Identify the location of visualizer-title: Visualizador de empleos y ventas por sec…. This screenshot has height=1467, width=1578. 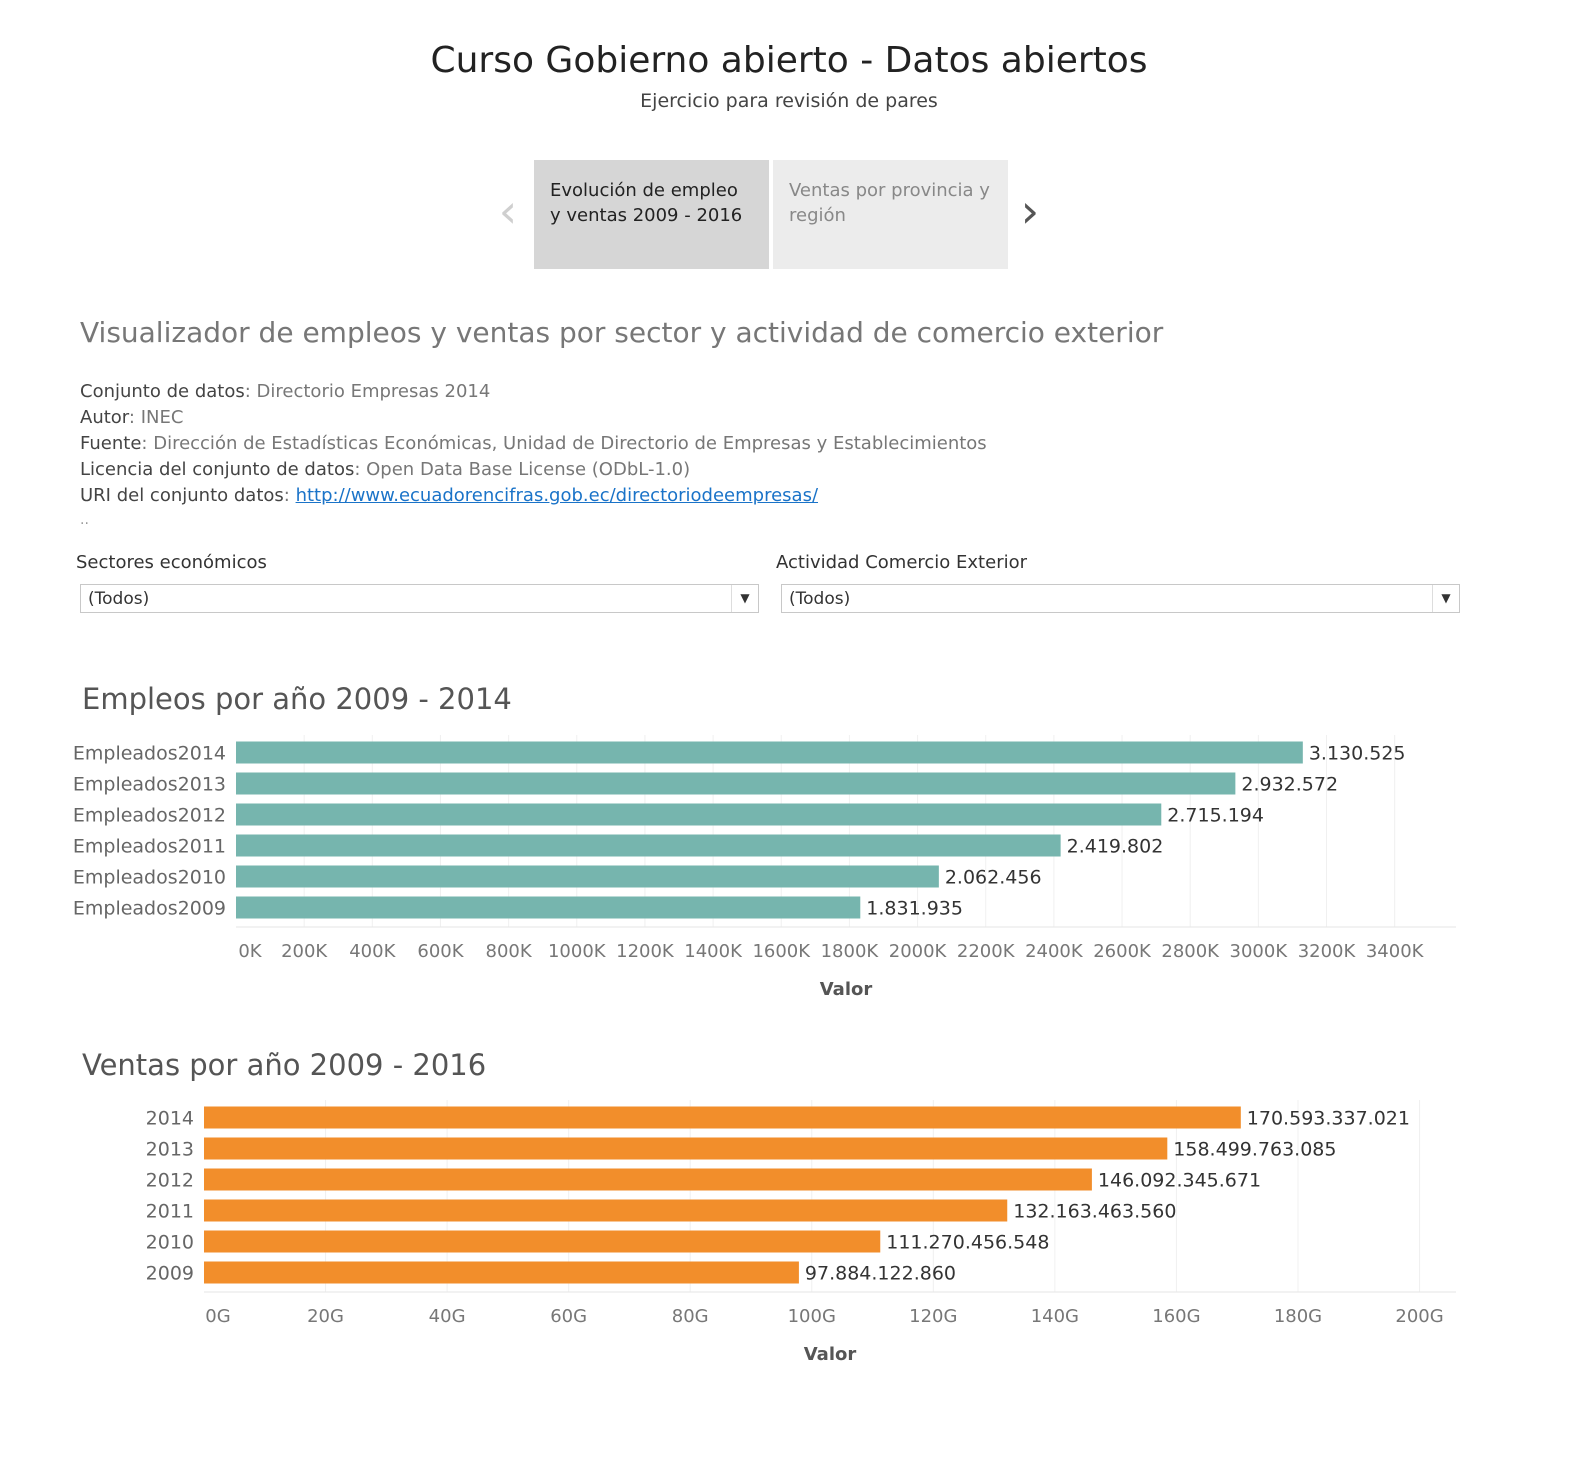
(622, 332).